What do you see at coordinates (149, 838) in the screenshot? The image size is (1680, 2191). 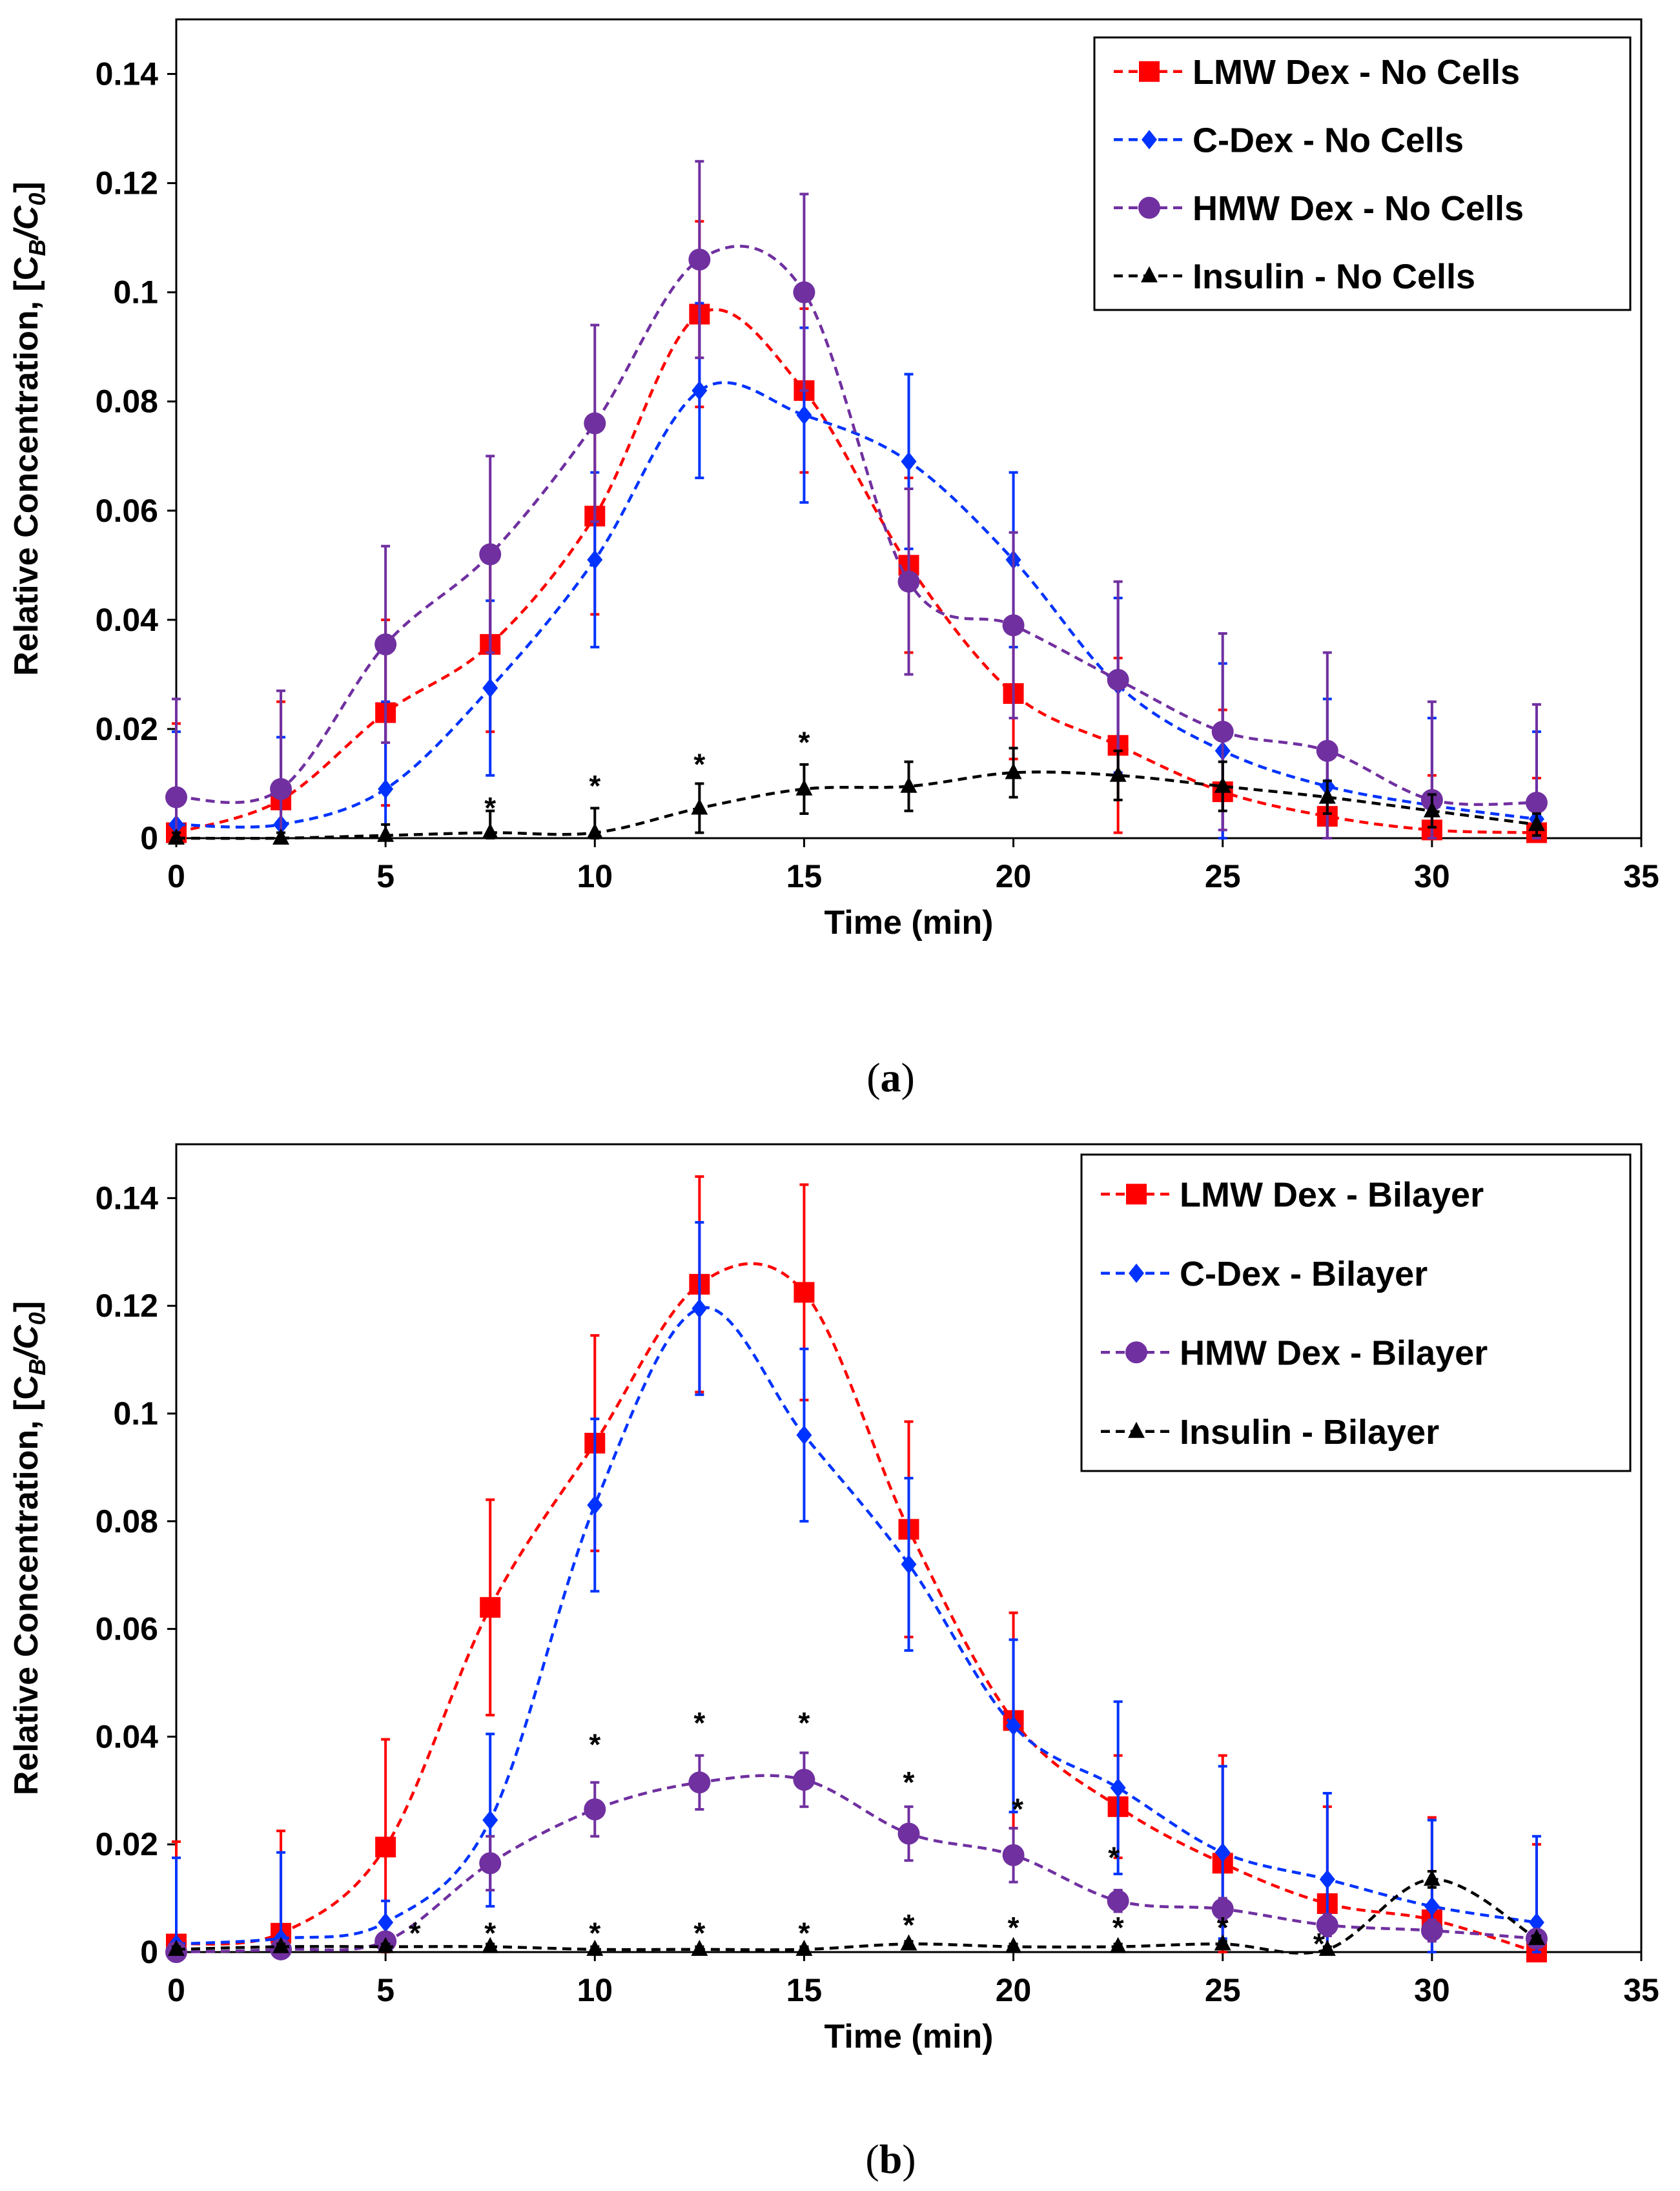 I see `y-tick-label: 0` at bounding box center [149, 838].